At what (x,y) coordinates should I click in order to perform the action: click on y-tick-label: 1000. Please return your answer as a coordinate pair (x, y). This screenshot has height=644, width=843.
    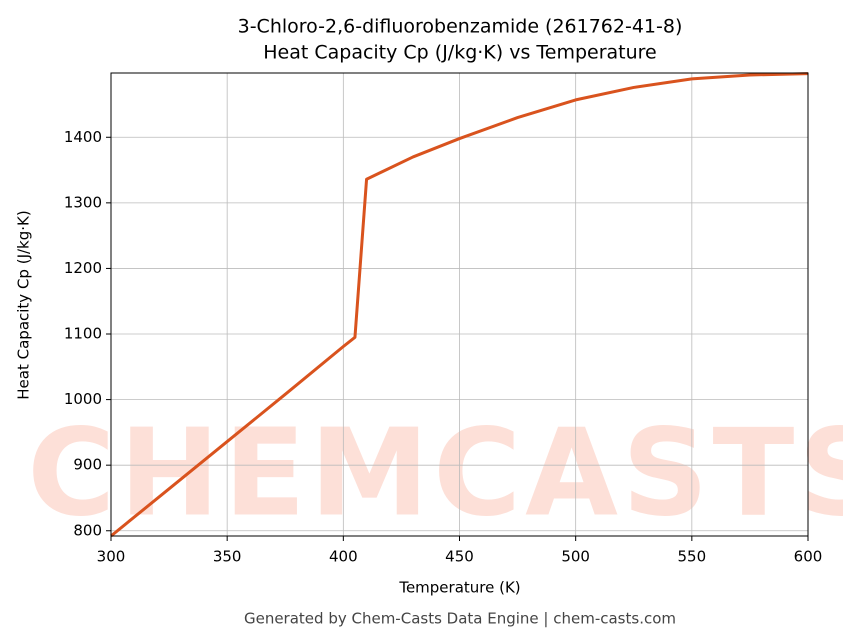
    Looking at the image, I should click on (83, 399).